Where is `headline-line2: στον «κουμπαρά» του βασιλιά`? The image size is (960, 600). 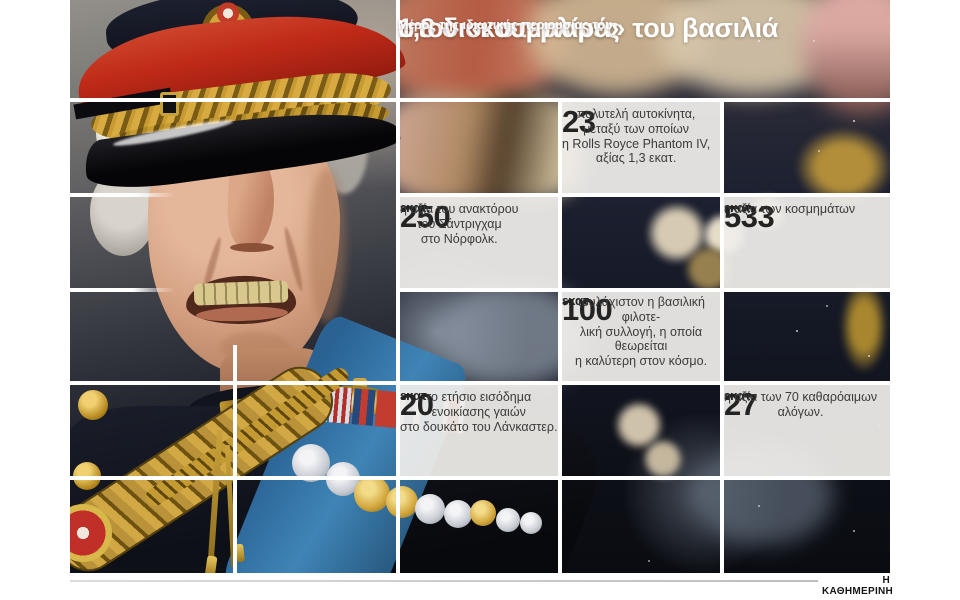 headline-line2: στον «κουμπαρά» του βασιλιά is located at coordinates (588, 28).